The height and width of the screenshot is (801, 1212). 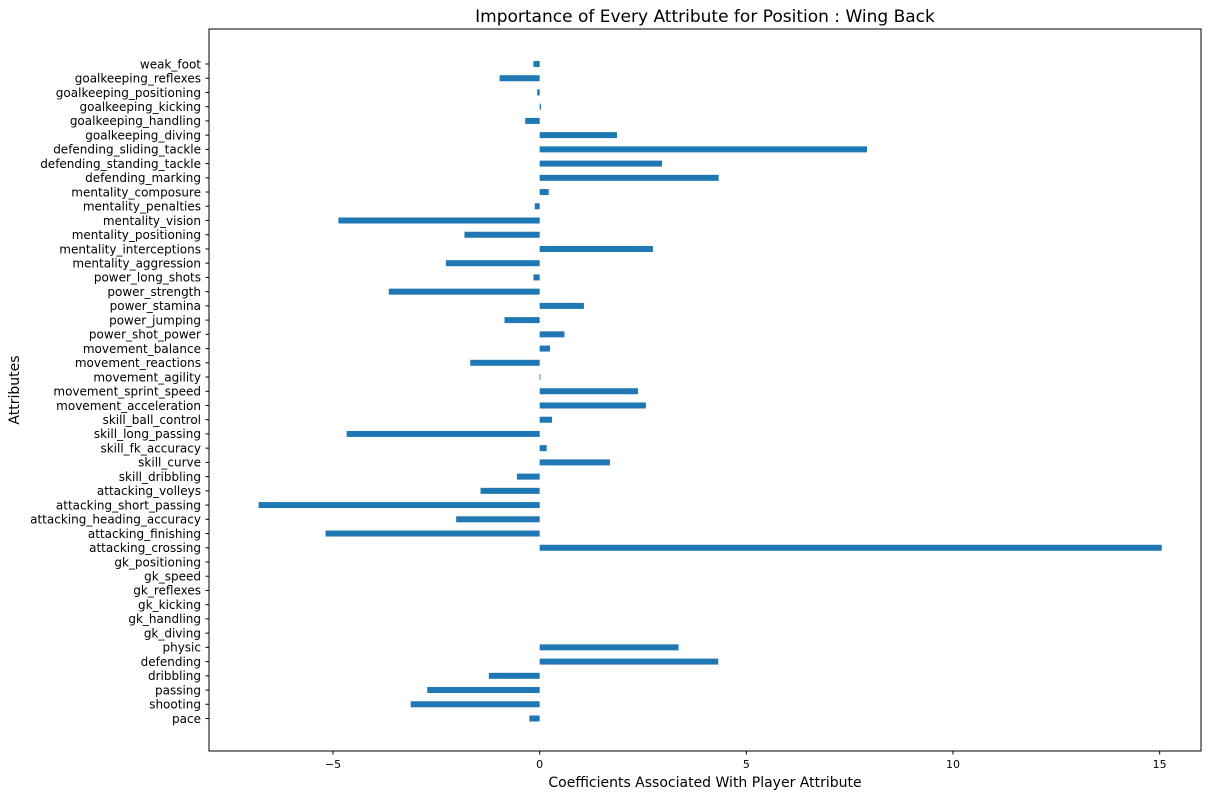 What do you see at coordinates (178, 690) in the screenshot?
I see `y-tick-label: passing` at bounding box center [178, 690].